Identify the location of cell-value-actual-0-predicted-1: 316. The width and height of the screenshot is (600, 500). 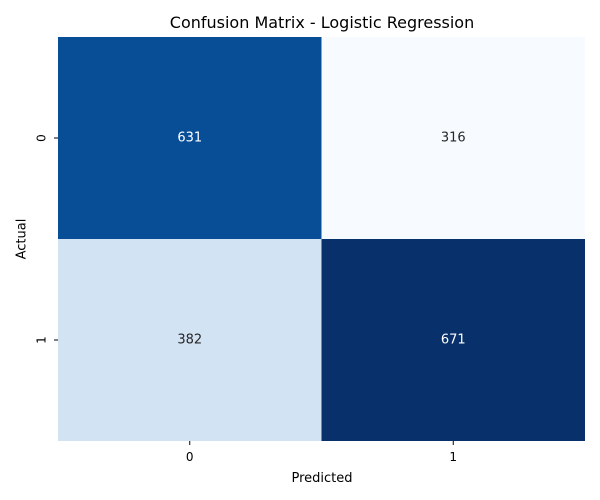
(453, 138).